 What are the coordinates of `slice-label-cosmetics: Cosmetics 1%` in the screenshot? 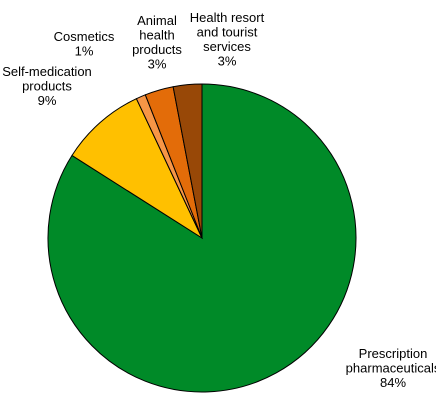 It's located at (84, 44).